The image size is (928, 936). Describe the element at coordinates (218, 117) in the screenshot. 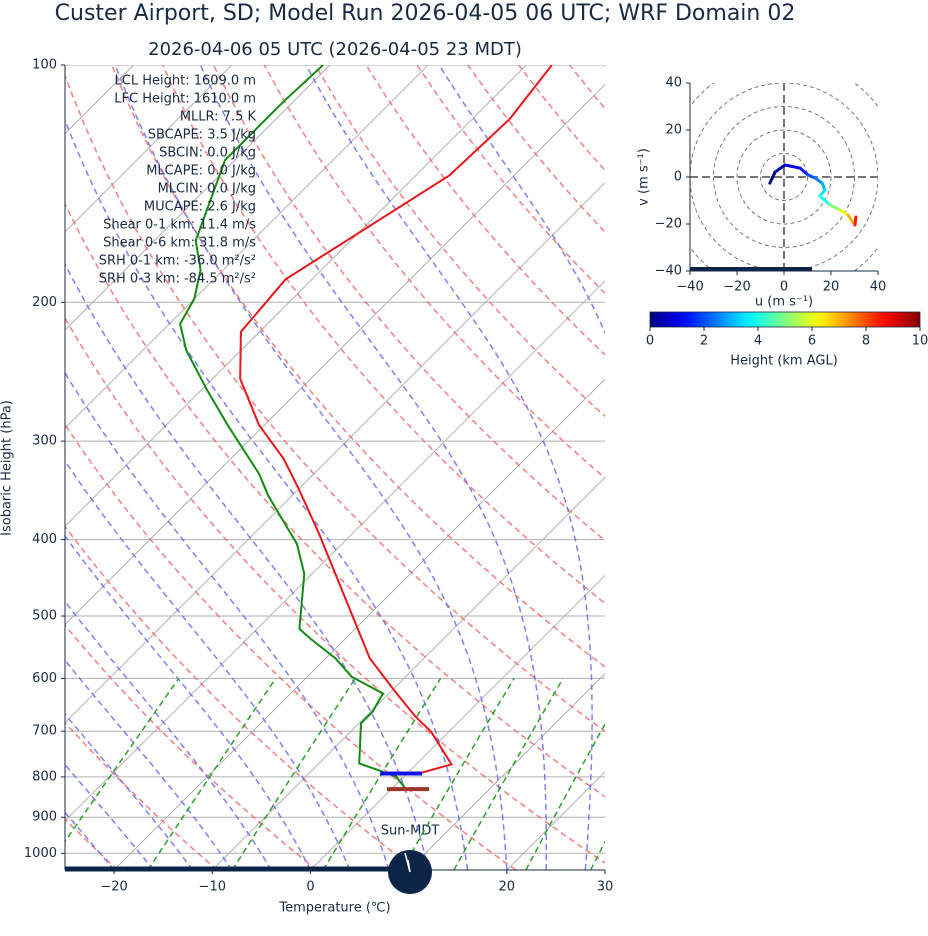

I see `stat-annotation: MLLR: 7.5 K` at that location.